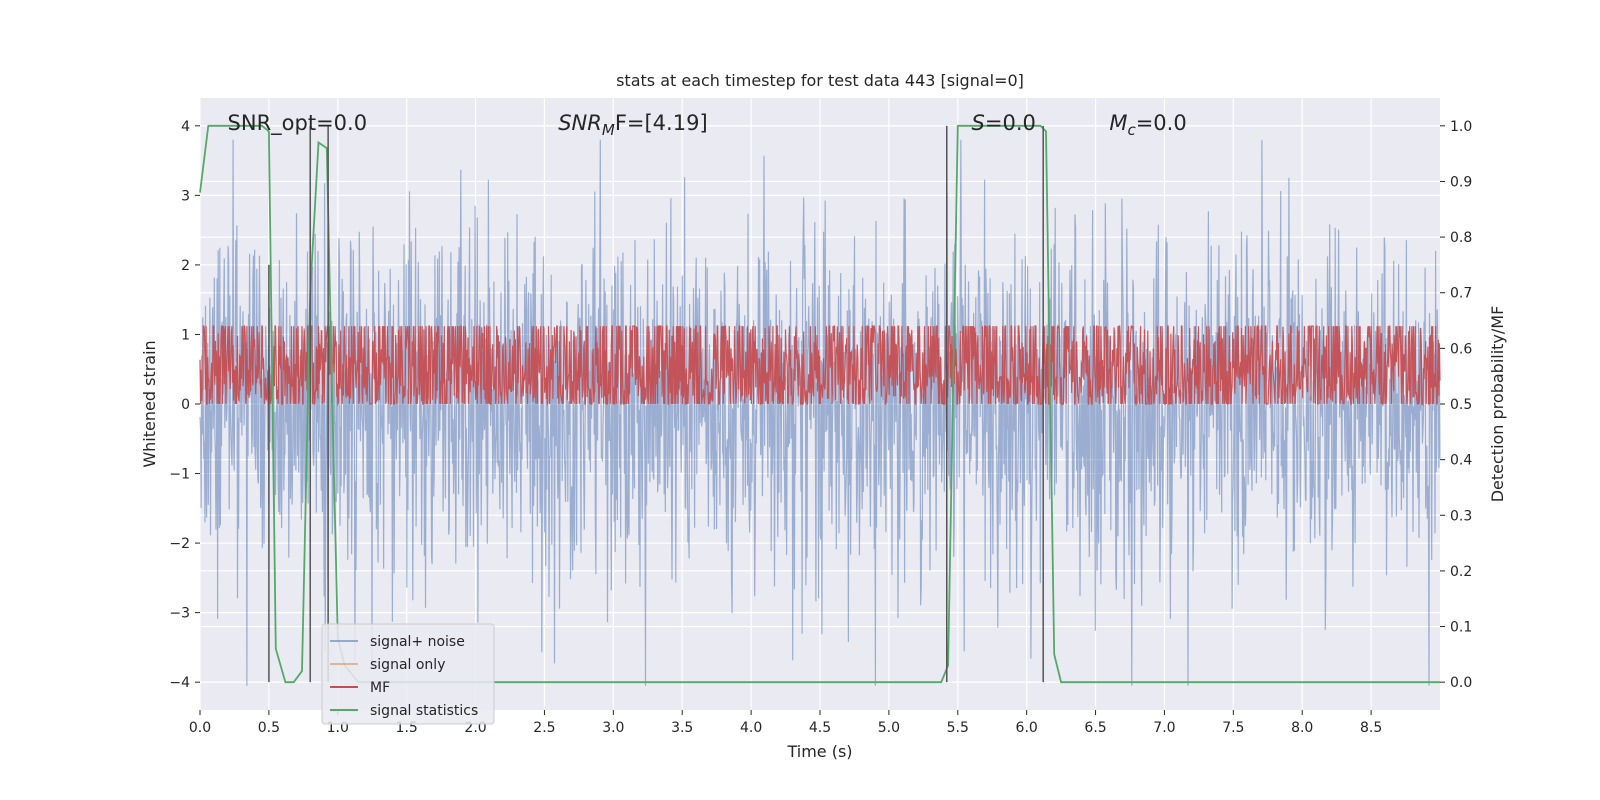 The width and height of the screenshot is (1600, 800). I want to click on x-tick-label: 7.0, so click(1164, 728).